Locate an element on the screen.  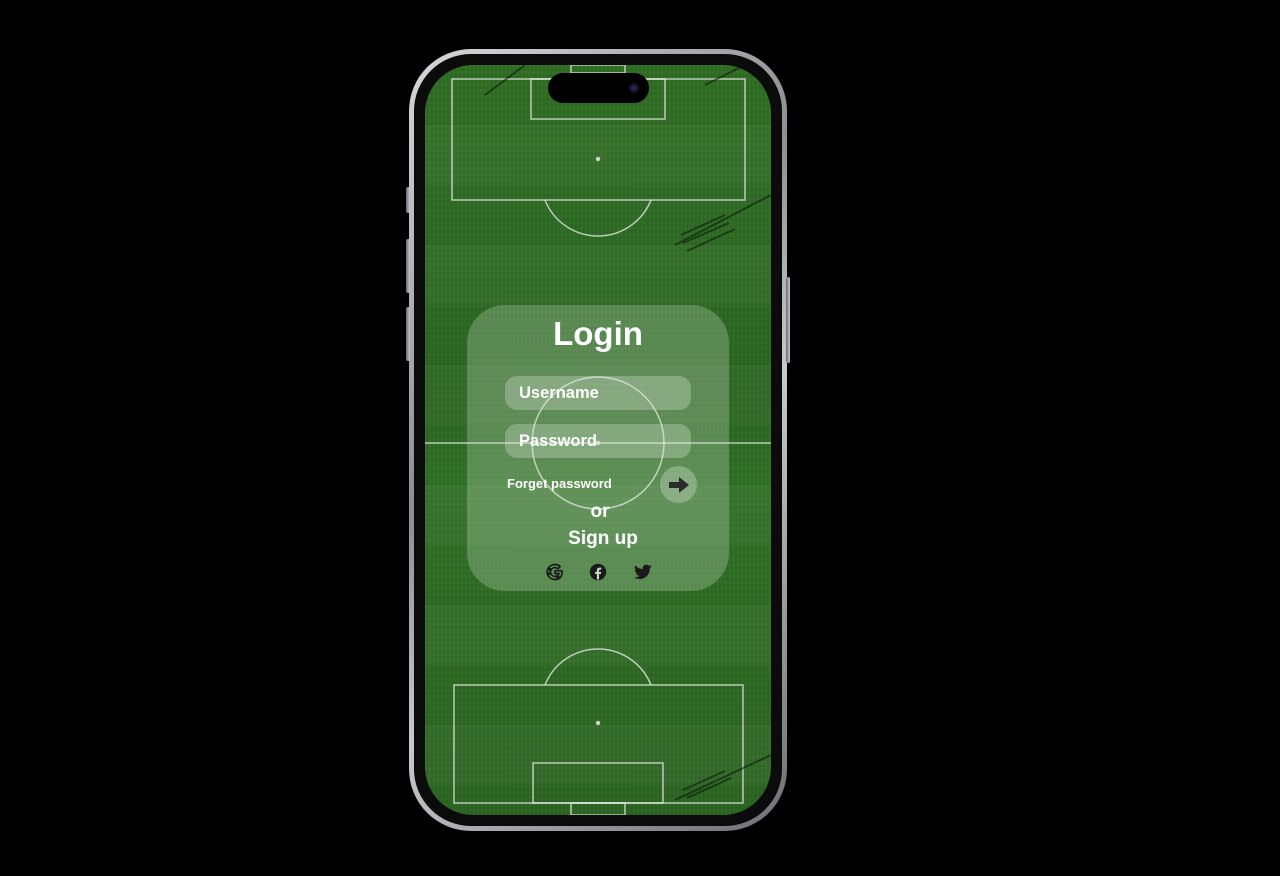
volume-down-button is located at coordinates (408, 334).